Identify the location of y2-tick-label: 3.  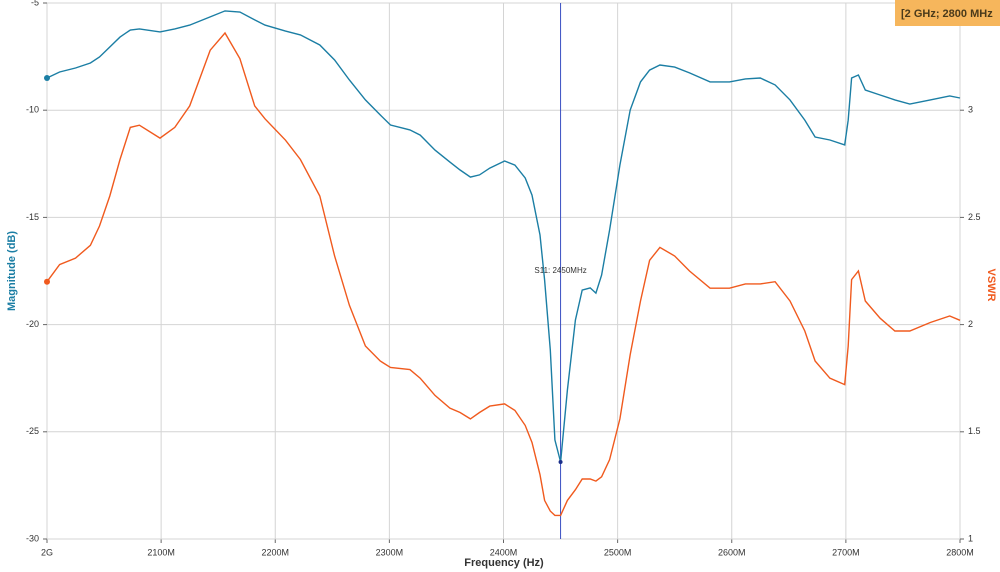
(970, 110).